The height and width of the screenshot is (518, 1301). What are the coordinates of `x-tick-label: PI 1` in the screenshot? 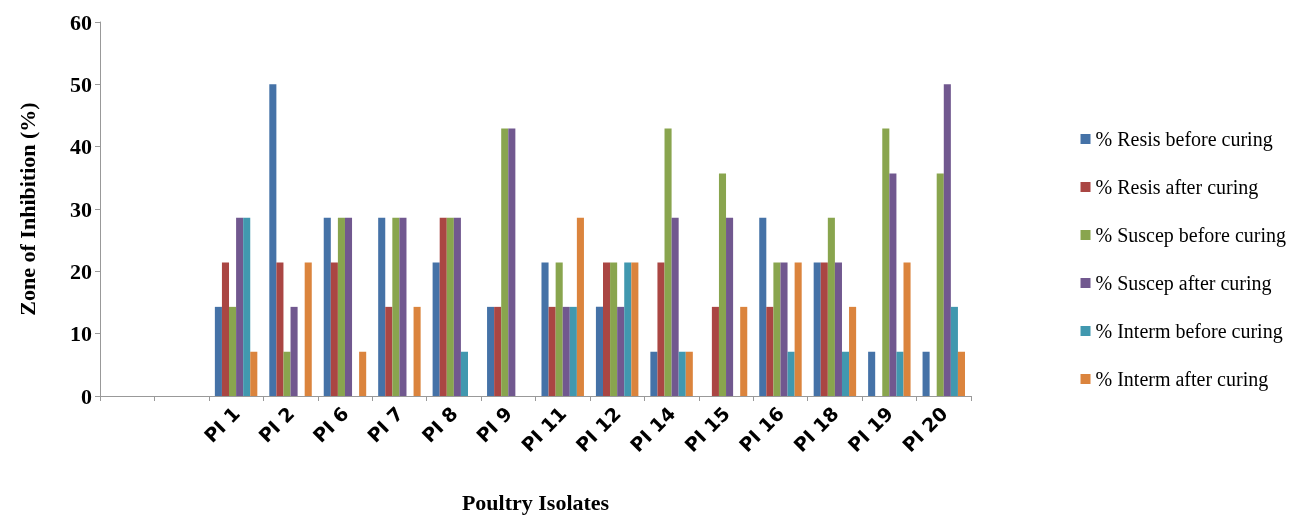 It's located at (221, 424).